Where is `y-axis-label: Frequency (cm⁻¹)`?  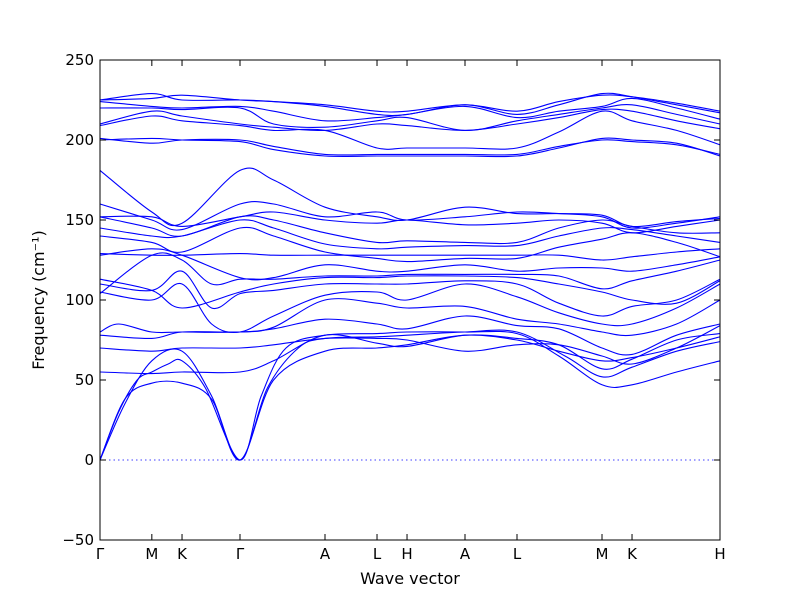 y-axis-label: Frequency (cm⁻¹) is located at coordinates (38, 299).